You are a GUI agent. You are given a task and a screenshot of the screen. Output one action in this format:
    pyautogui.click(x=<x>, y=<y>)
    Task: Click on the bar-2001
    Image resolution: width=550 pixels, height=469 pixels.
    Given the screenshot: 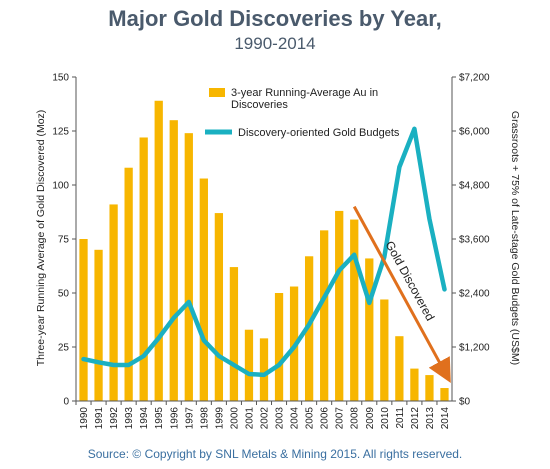 What is the action you would take?
    pyautogui.click(x=249, y=365)
    